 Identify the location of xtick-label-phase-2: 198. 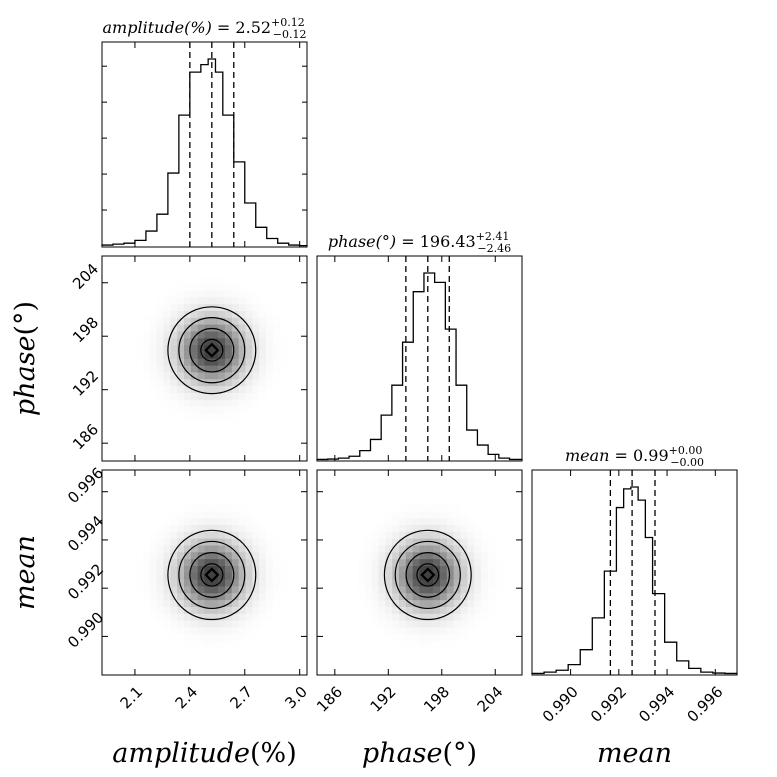
(436, 699).